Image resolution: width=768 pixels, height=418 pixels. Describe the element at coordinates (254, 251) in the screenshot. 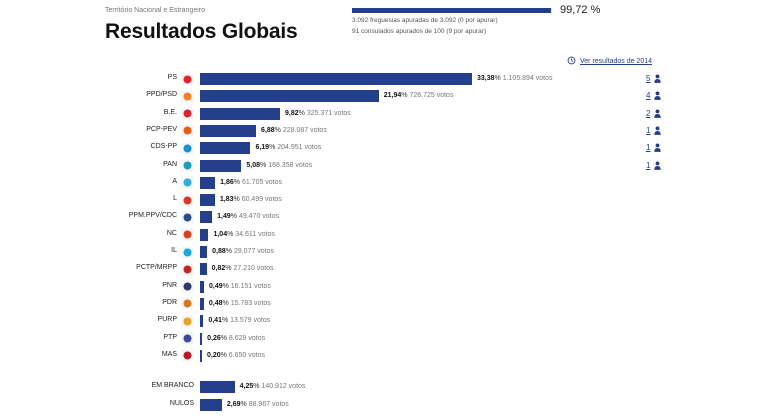

I see `party-row-10-votes: 29.077 votos` at that location.